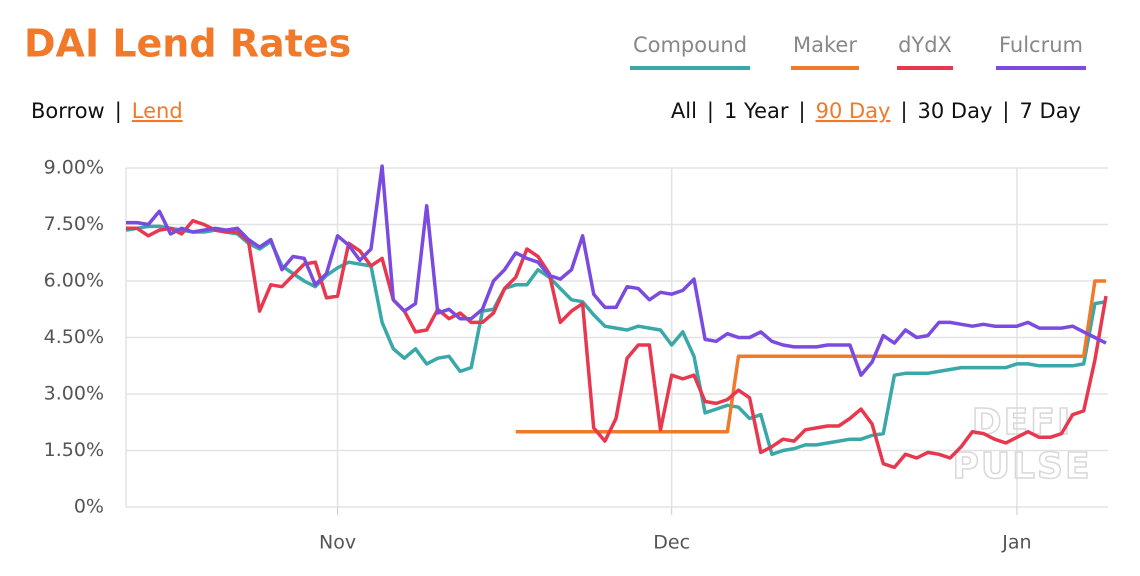  Describe the element at coordinates (756, 111) in the screenshot. I see `nav-item: 1 Year` at that location.